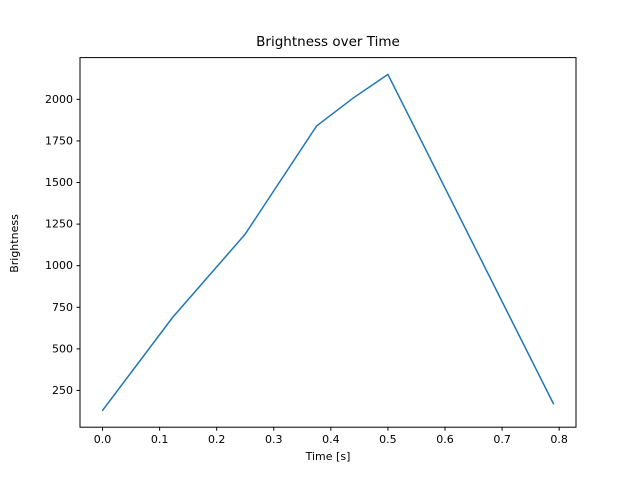 The width and height of the screenshot is (640, 480). I want to click on x-axis-label: Time [s], so click(328, 456).